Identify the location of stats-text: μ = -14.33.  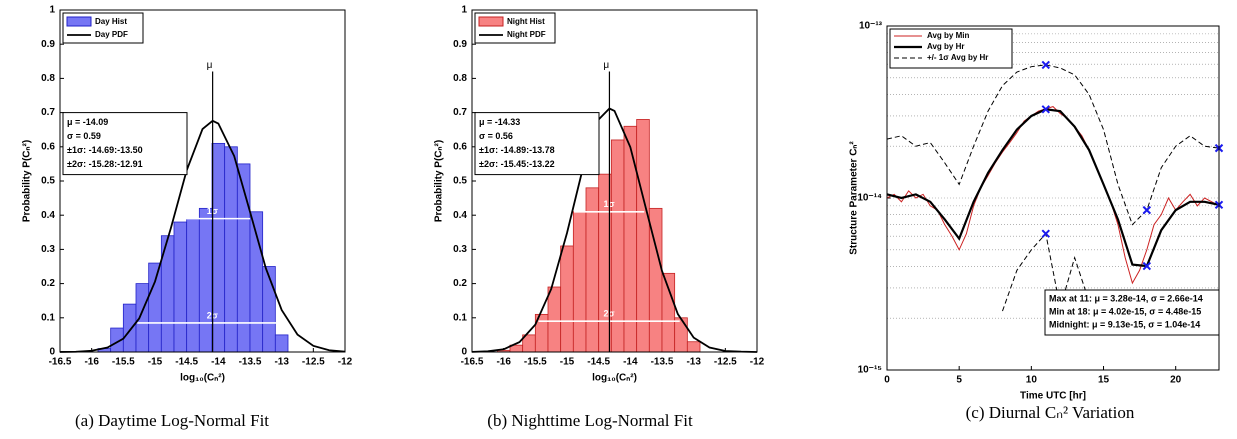
(499, 122).